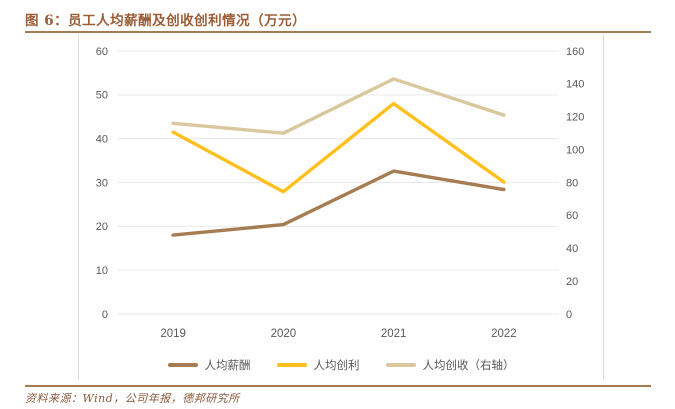 This screenshot has height=409, width=675. What do you see at coordinates (394, 334) in the screenshot?
I see `x-axis-label: 2021` at bounding box center [394, 334].